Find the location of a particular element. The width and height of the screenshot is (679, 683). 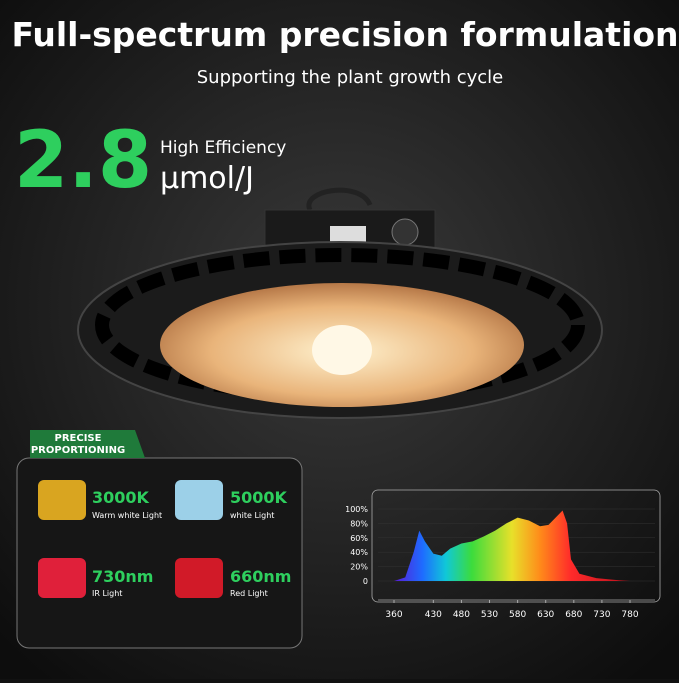

item-title: 660nm is located at coordinates (260, 576).